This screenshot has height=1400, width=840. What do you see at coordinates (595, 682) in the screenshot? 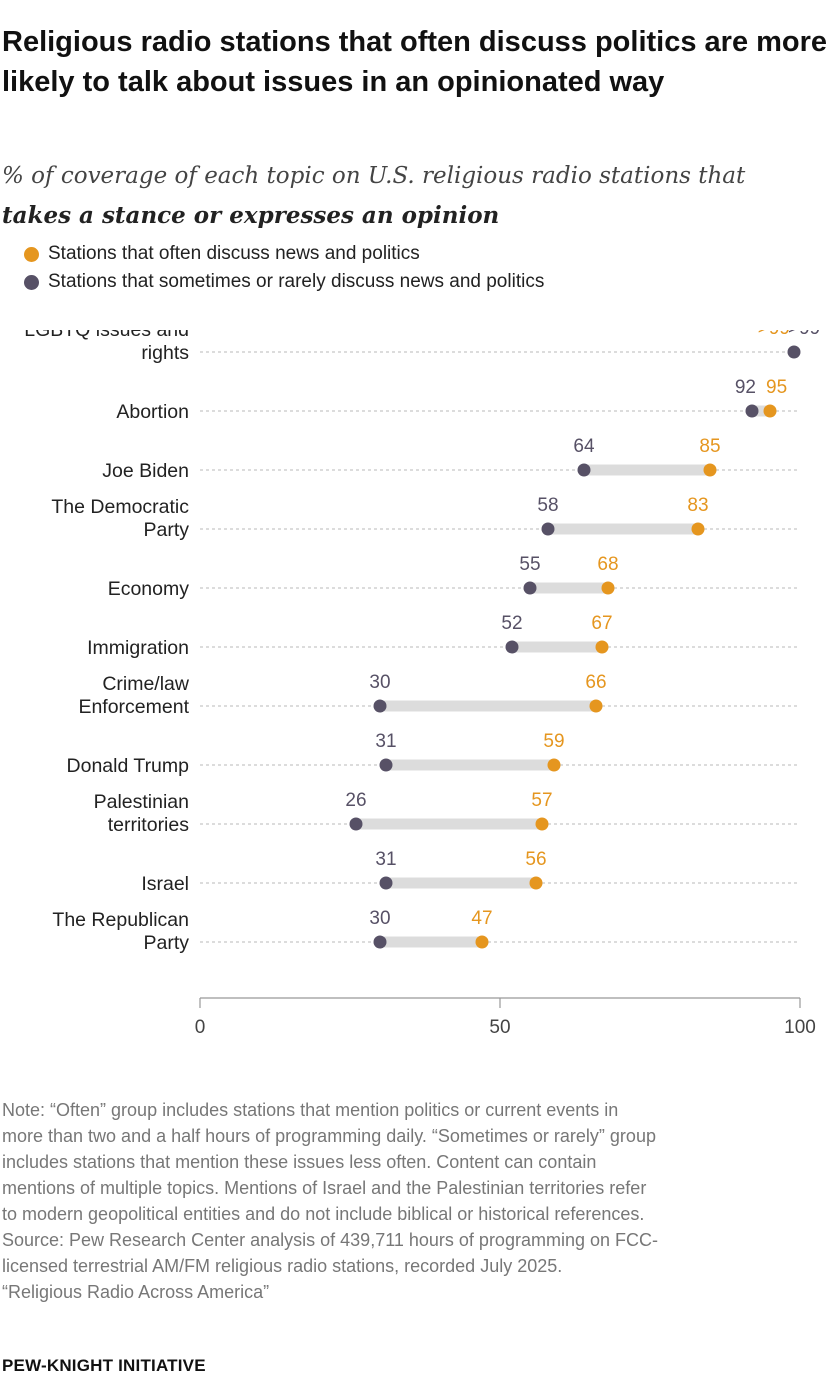
I see `often-value-label: 66` at bounding box center [595, 682].